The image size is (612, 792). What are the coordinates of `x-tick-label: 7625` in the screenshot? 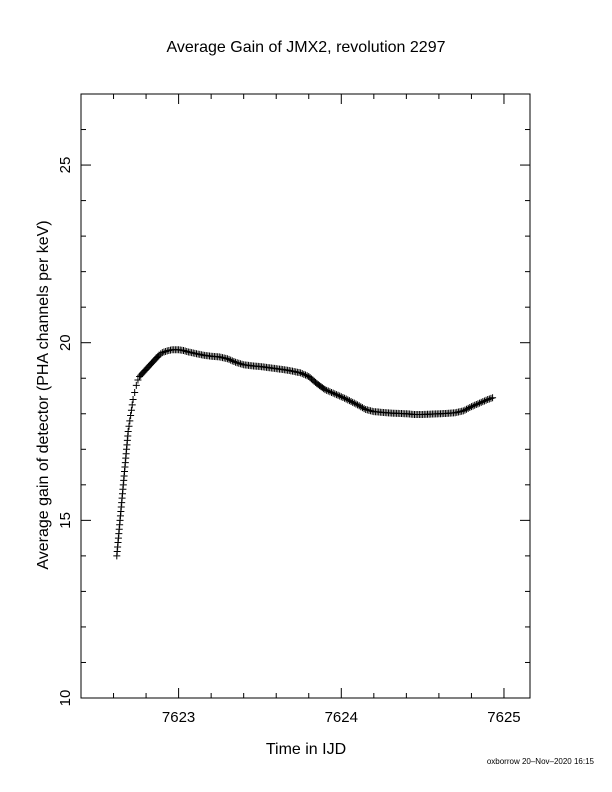 It's located at (503, 717).